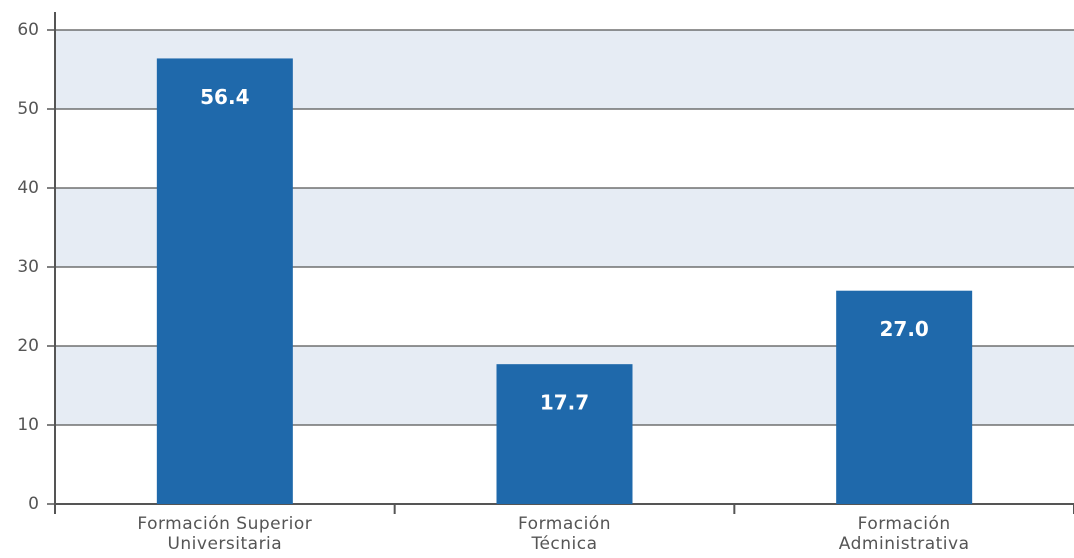 The height and width of the screenshot is (558, 1074). Describe the element at coordinates (28, 109) in the screenshot. I see `y-tick-label: 50` at that location.